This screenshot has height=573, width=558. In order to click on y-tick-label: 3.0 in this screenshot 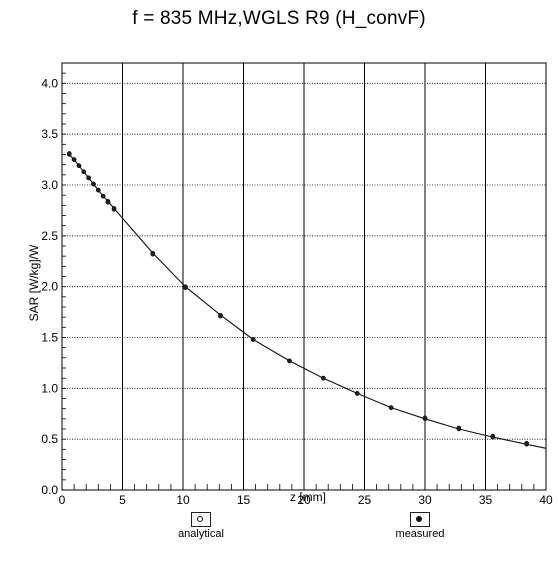, I will do `click(49, 185)`.